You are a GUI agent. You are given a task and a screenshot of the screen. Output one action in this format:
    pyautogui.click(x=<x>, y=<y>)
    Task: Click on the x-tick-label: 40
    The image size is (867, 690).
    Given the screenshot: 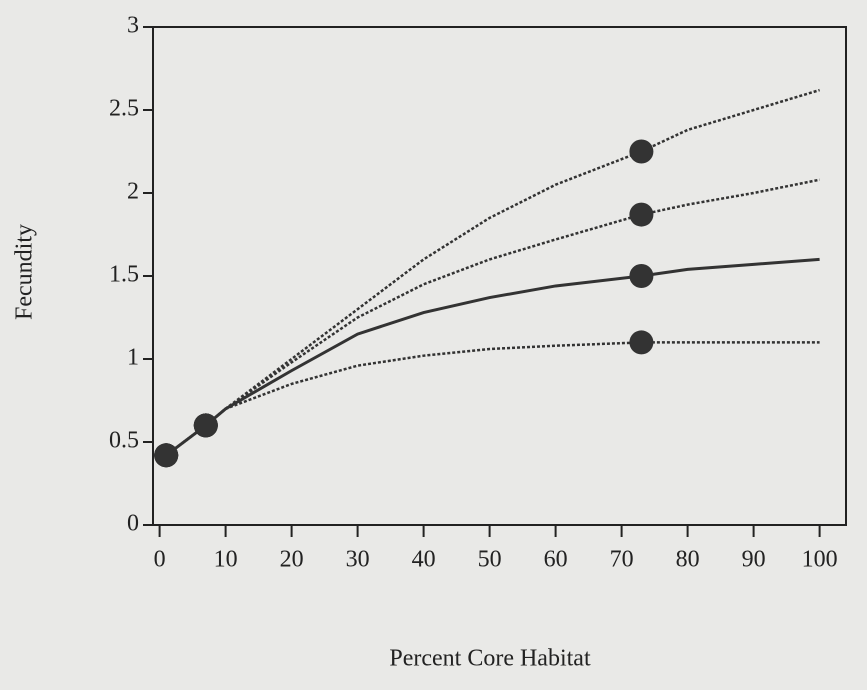 What is the action you would take?
    pyautogui.click(x=424, y=560)
    